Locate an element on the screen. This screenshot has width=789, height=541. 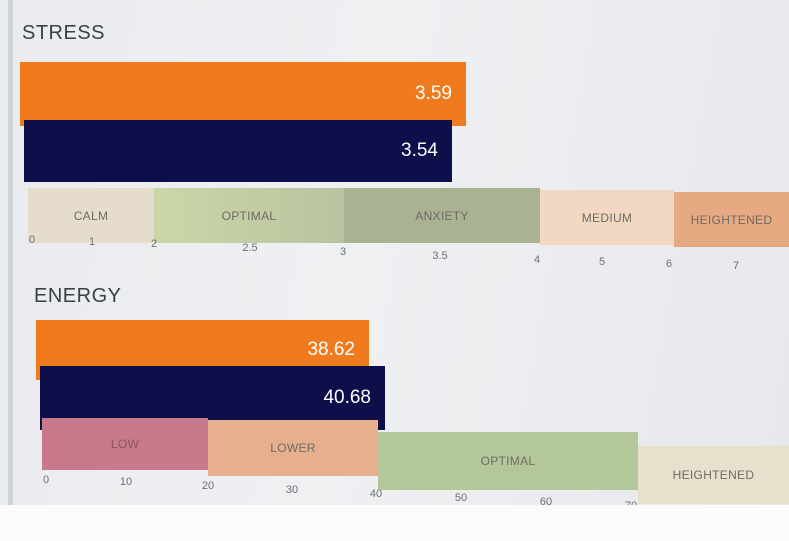
energy-zone-heightened: HEIGHTENED is located at coordinates (713, 475).